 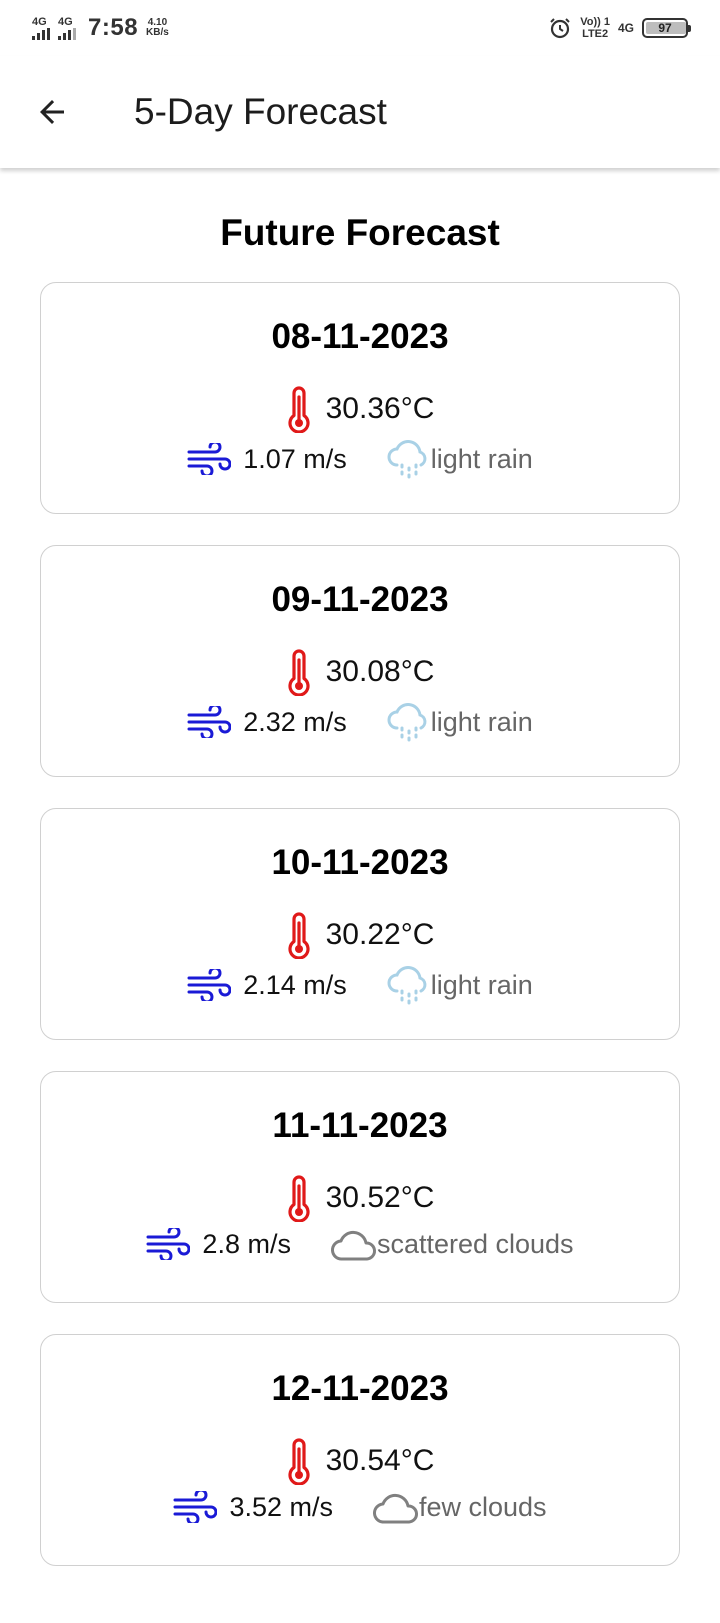 What do you see at coordinates (482, 1506) in the screenshot?
I see `weather-description: few clouds` at bounding box center [482, 1506].